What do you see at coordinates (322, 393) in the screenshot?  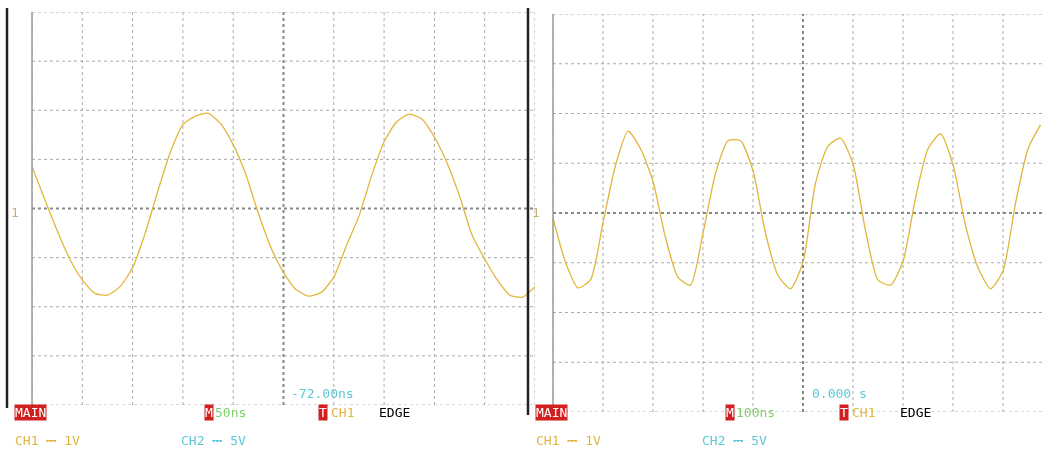 I see `text: -72.00ns` at bounding box center [322, 393].